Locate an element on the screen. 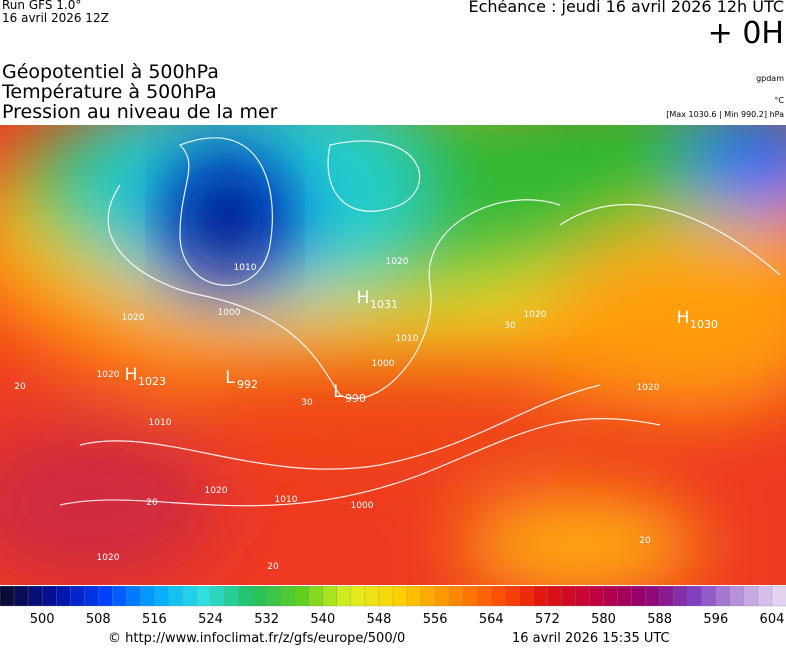 This screenshot has height=648, width=786. system-value: 1031 is located at coordinates (384, 304).